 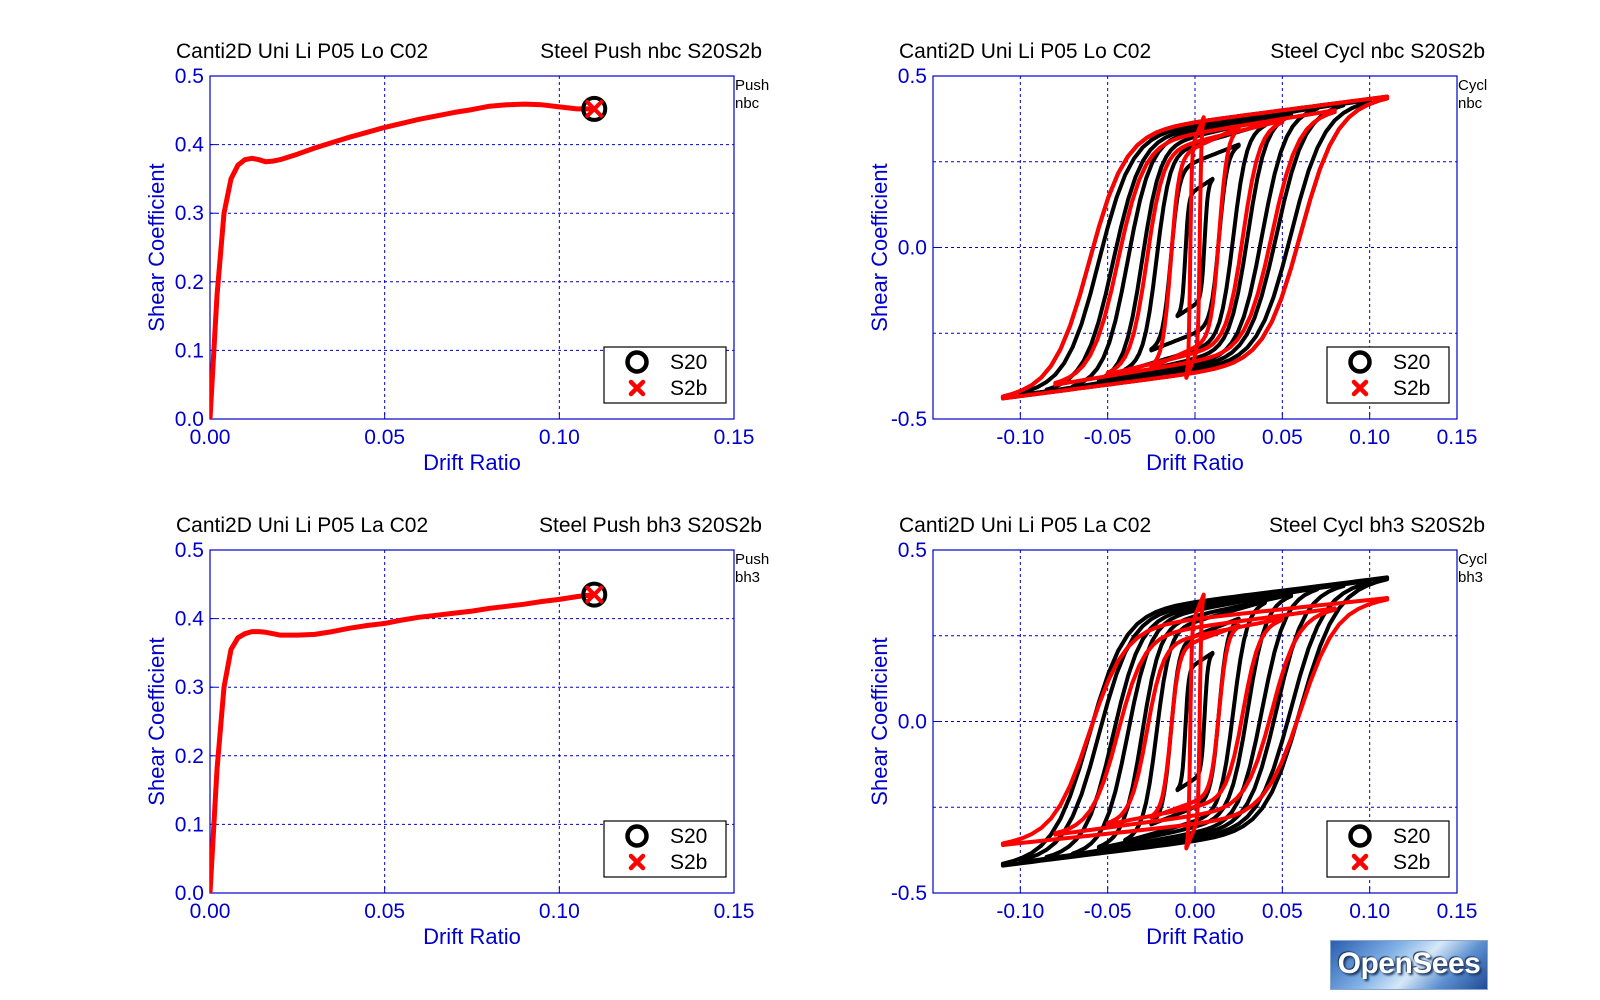 I want to click on opensees-logo-text: OpenSees, so click(x=1409, y=963).